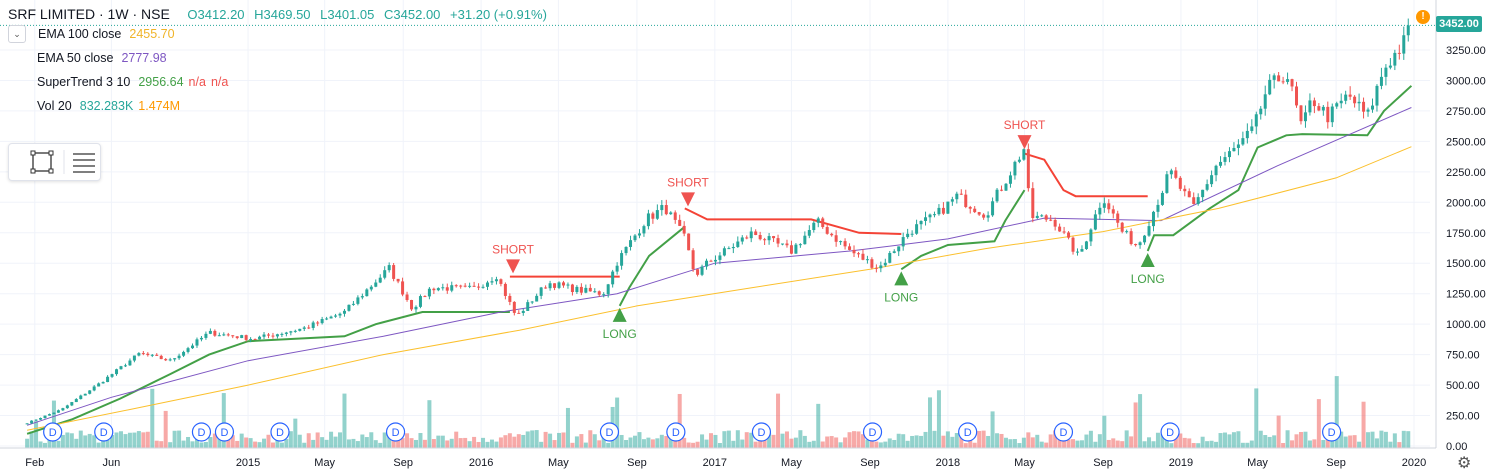 The height and width of the screenshot is (474, 1494). Describe the element at coordinates (42, 162) in the screenshot. I see `rectangle-tool-icon` at that location.